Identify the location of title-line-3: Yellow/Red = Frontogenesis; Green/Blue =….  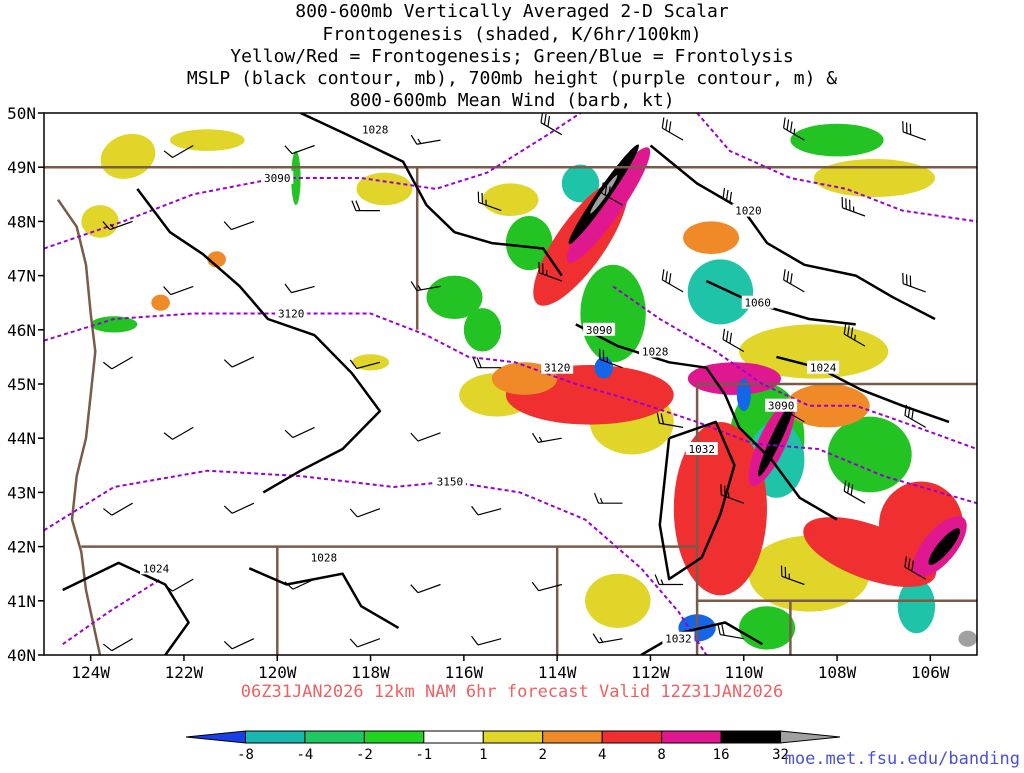
(512, 56).